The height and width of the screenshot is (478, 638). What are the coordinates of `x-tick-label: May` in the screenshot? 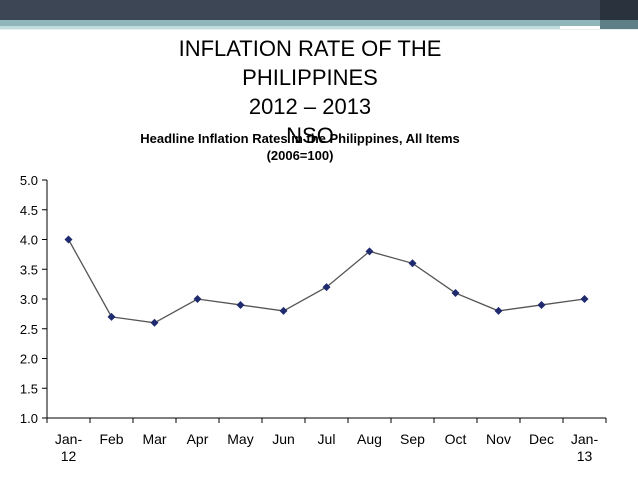 It's located at (240, 439).